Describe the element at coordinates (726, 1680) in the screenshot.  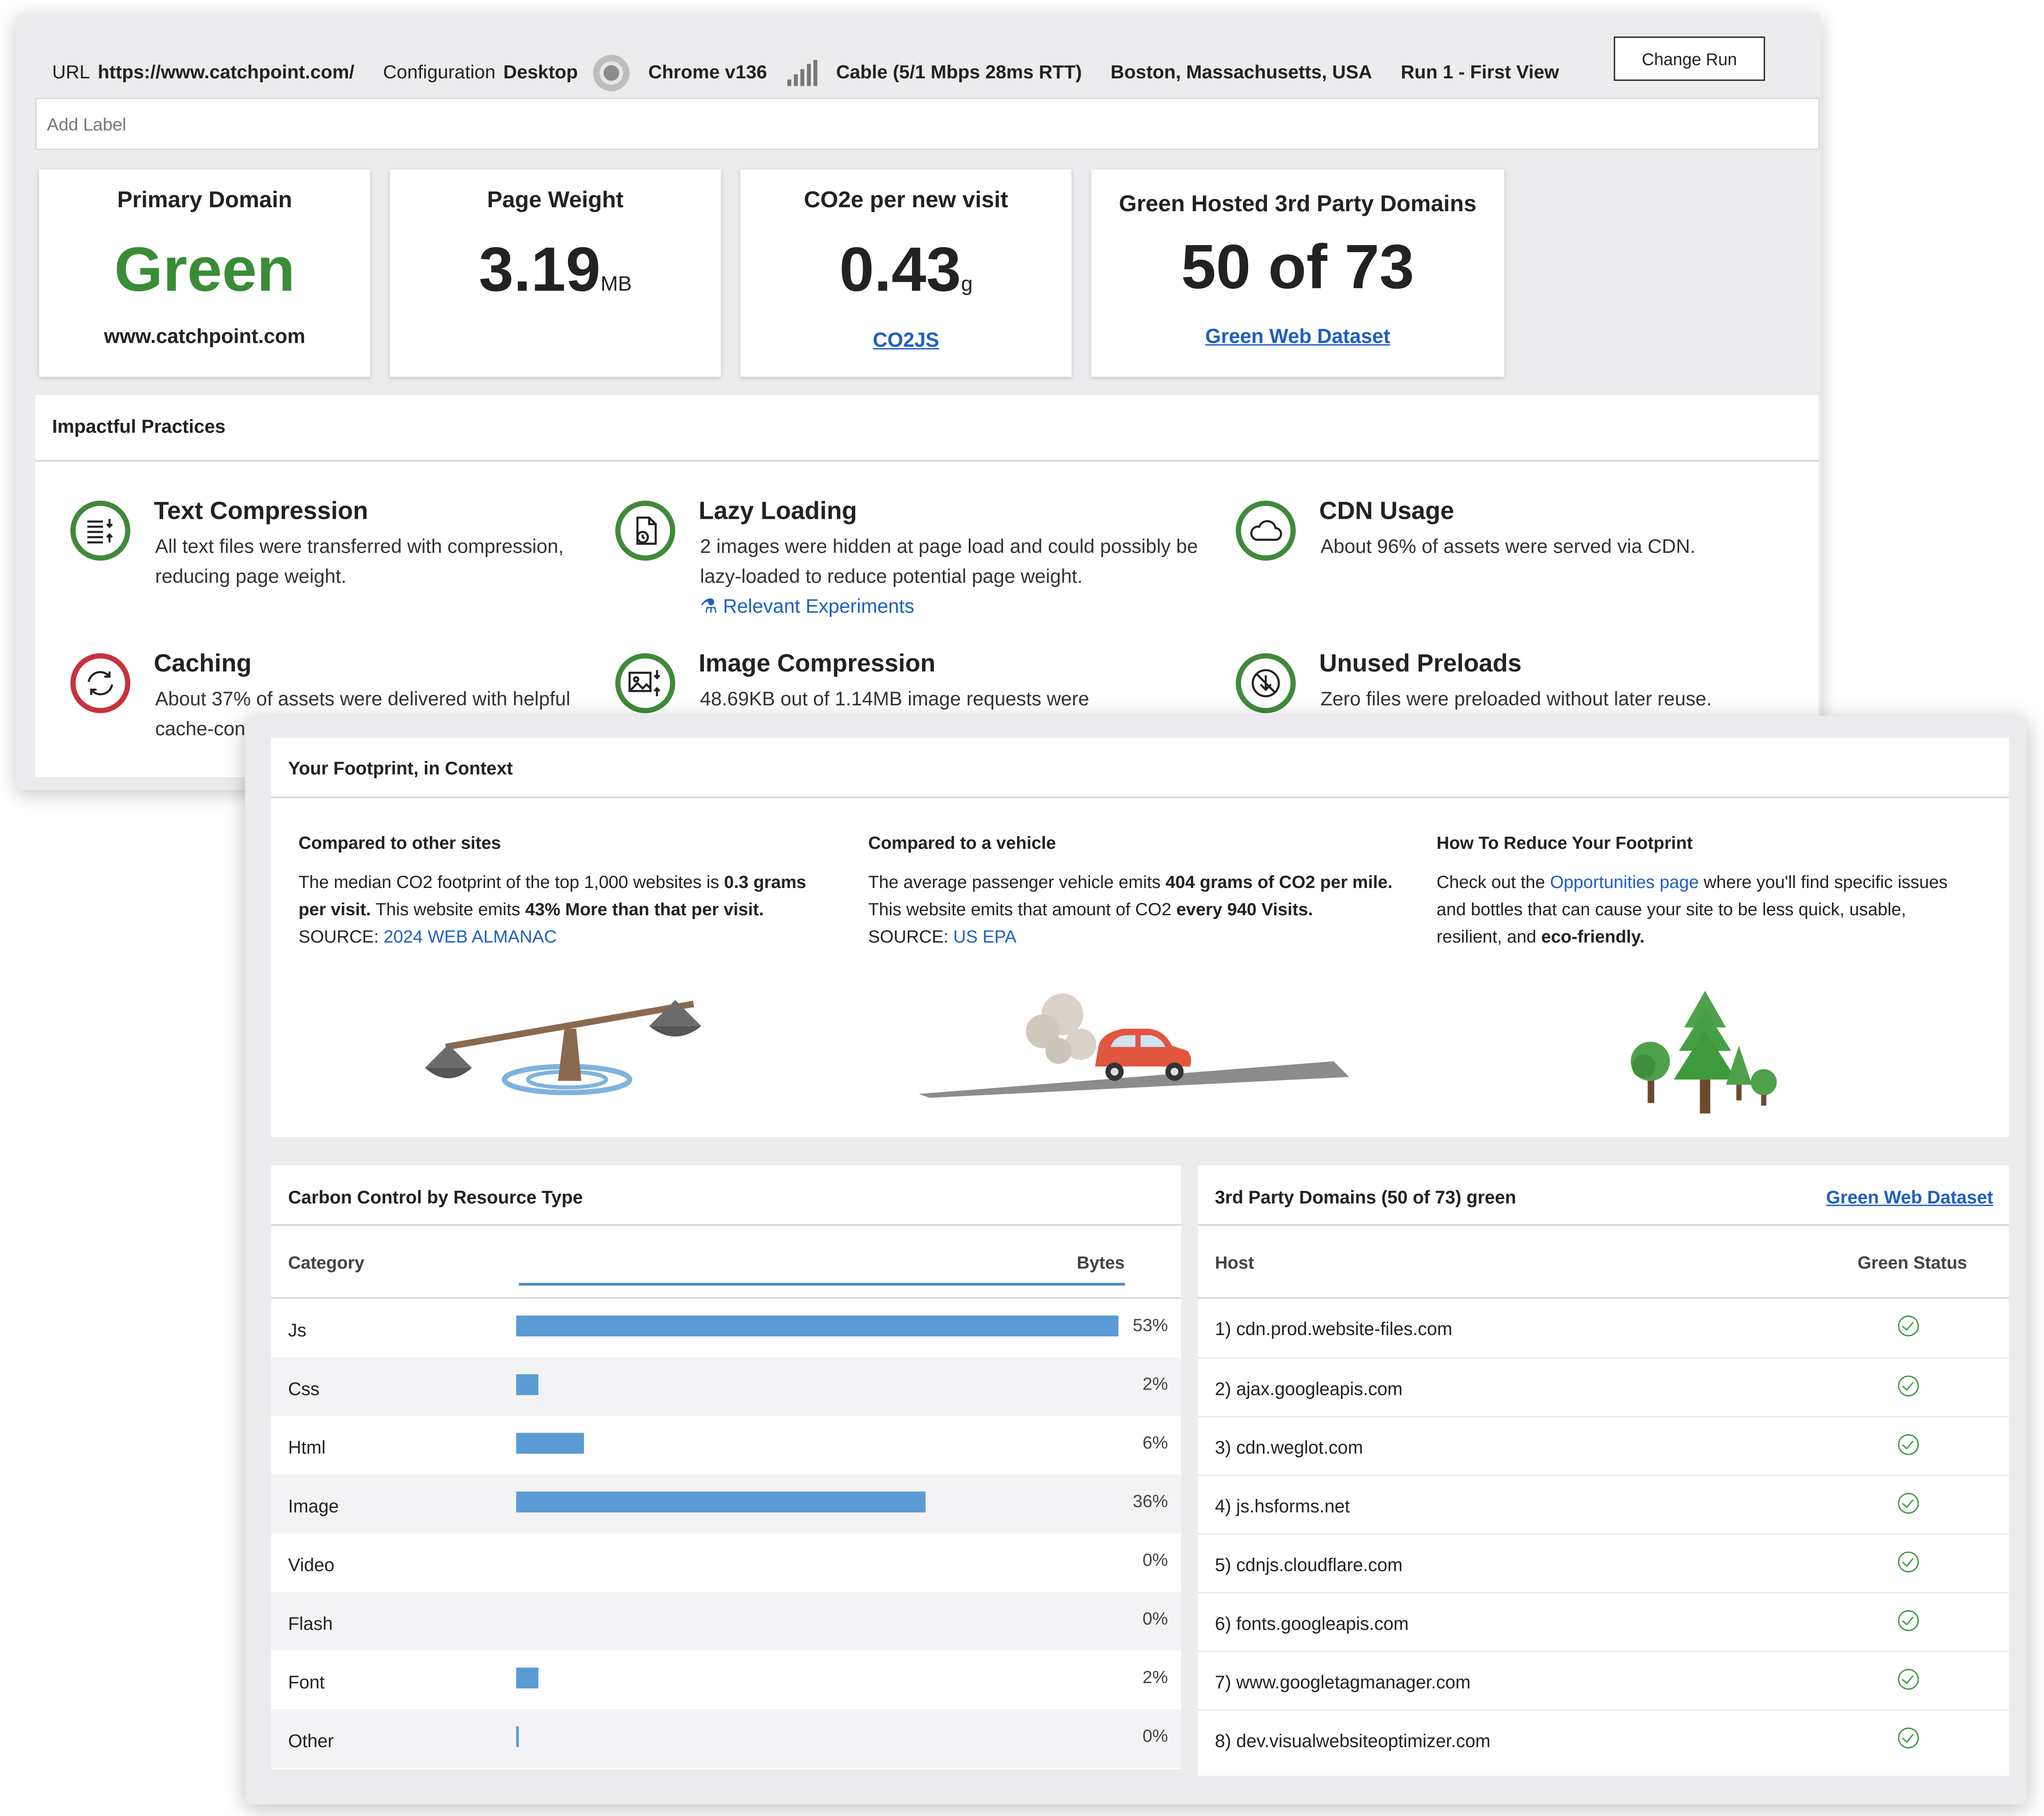
I see `table-row: Font 2%` at that location.